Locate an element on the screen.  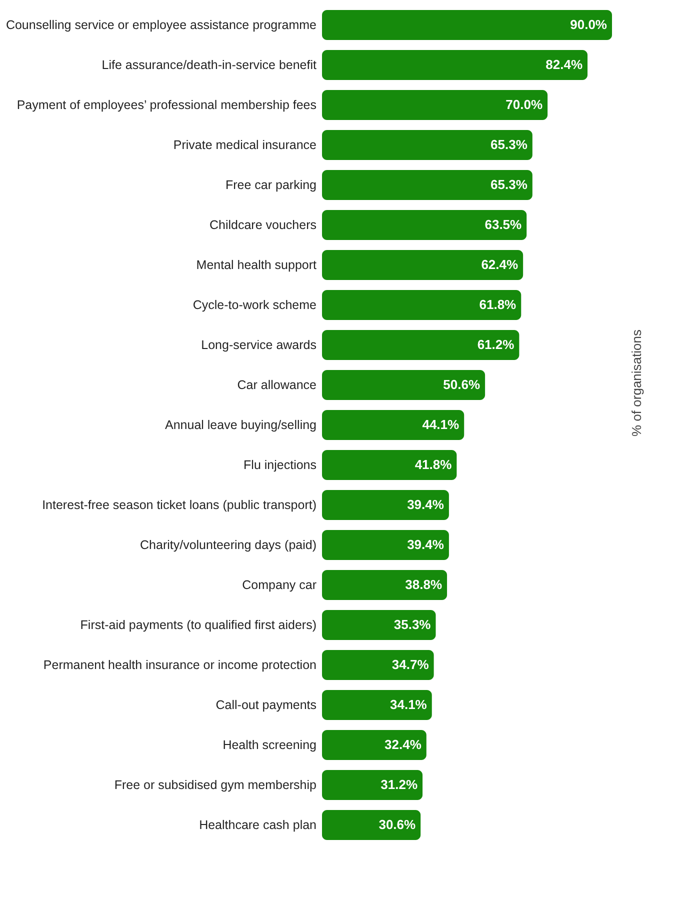
y-tick-label: Life assurance/death-in-service benefit is located at coordinates (210, 65).